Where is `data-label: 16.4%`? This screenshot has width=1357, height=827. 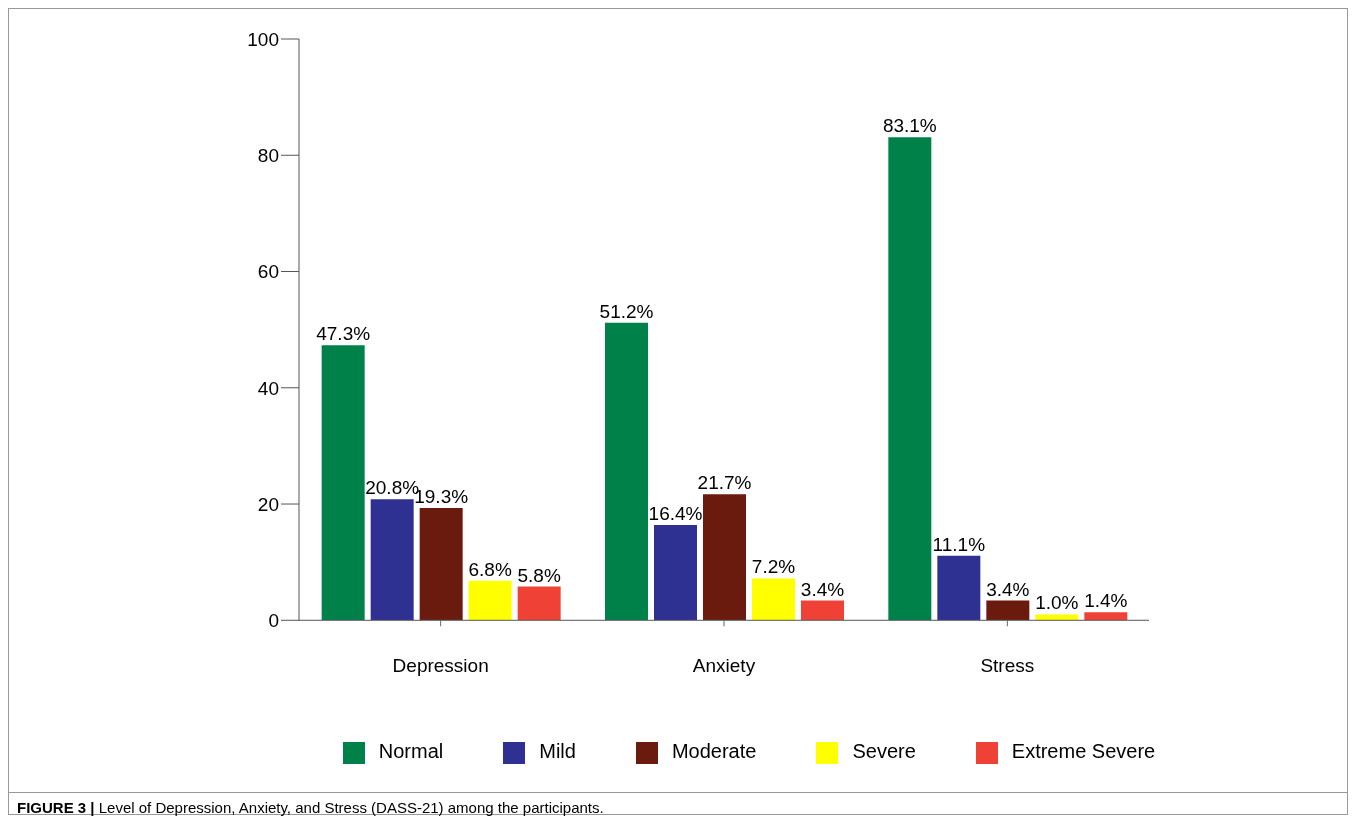
data-label: 16.4% is located at coordinates (675, 513).